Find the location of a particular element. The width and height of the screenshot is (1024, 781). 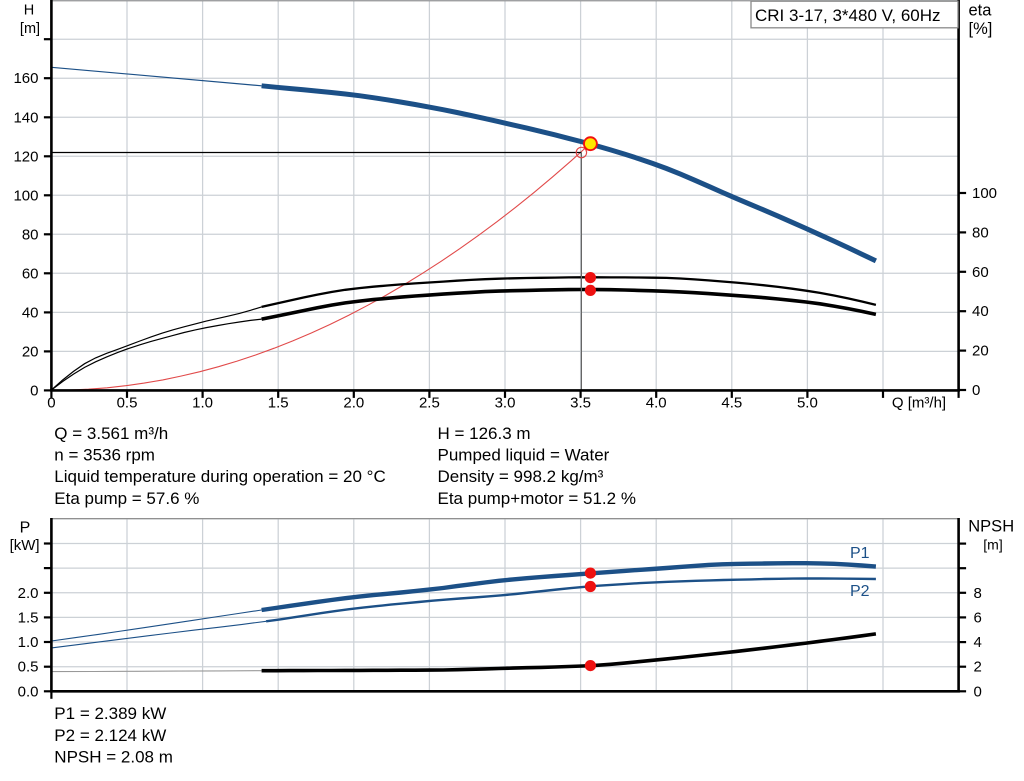

svg-text: 4.0 is located at coordinates (656, 403).